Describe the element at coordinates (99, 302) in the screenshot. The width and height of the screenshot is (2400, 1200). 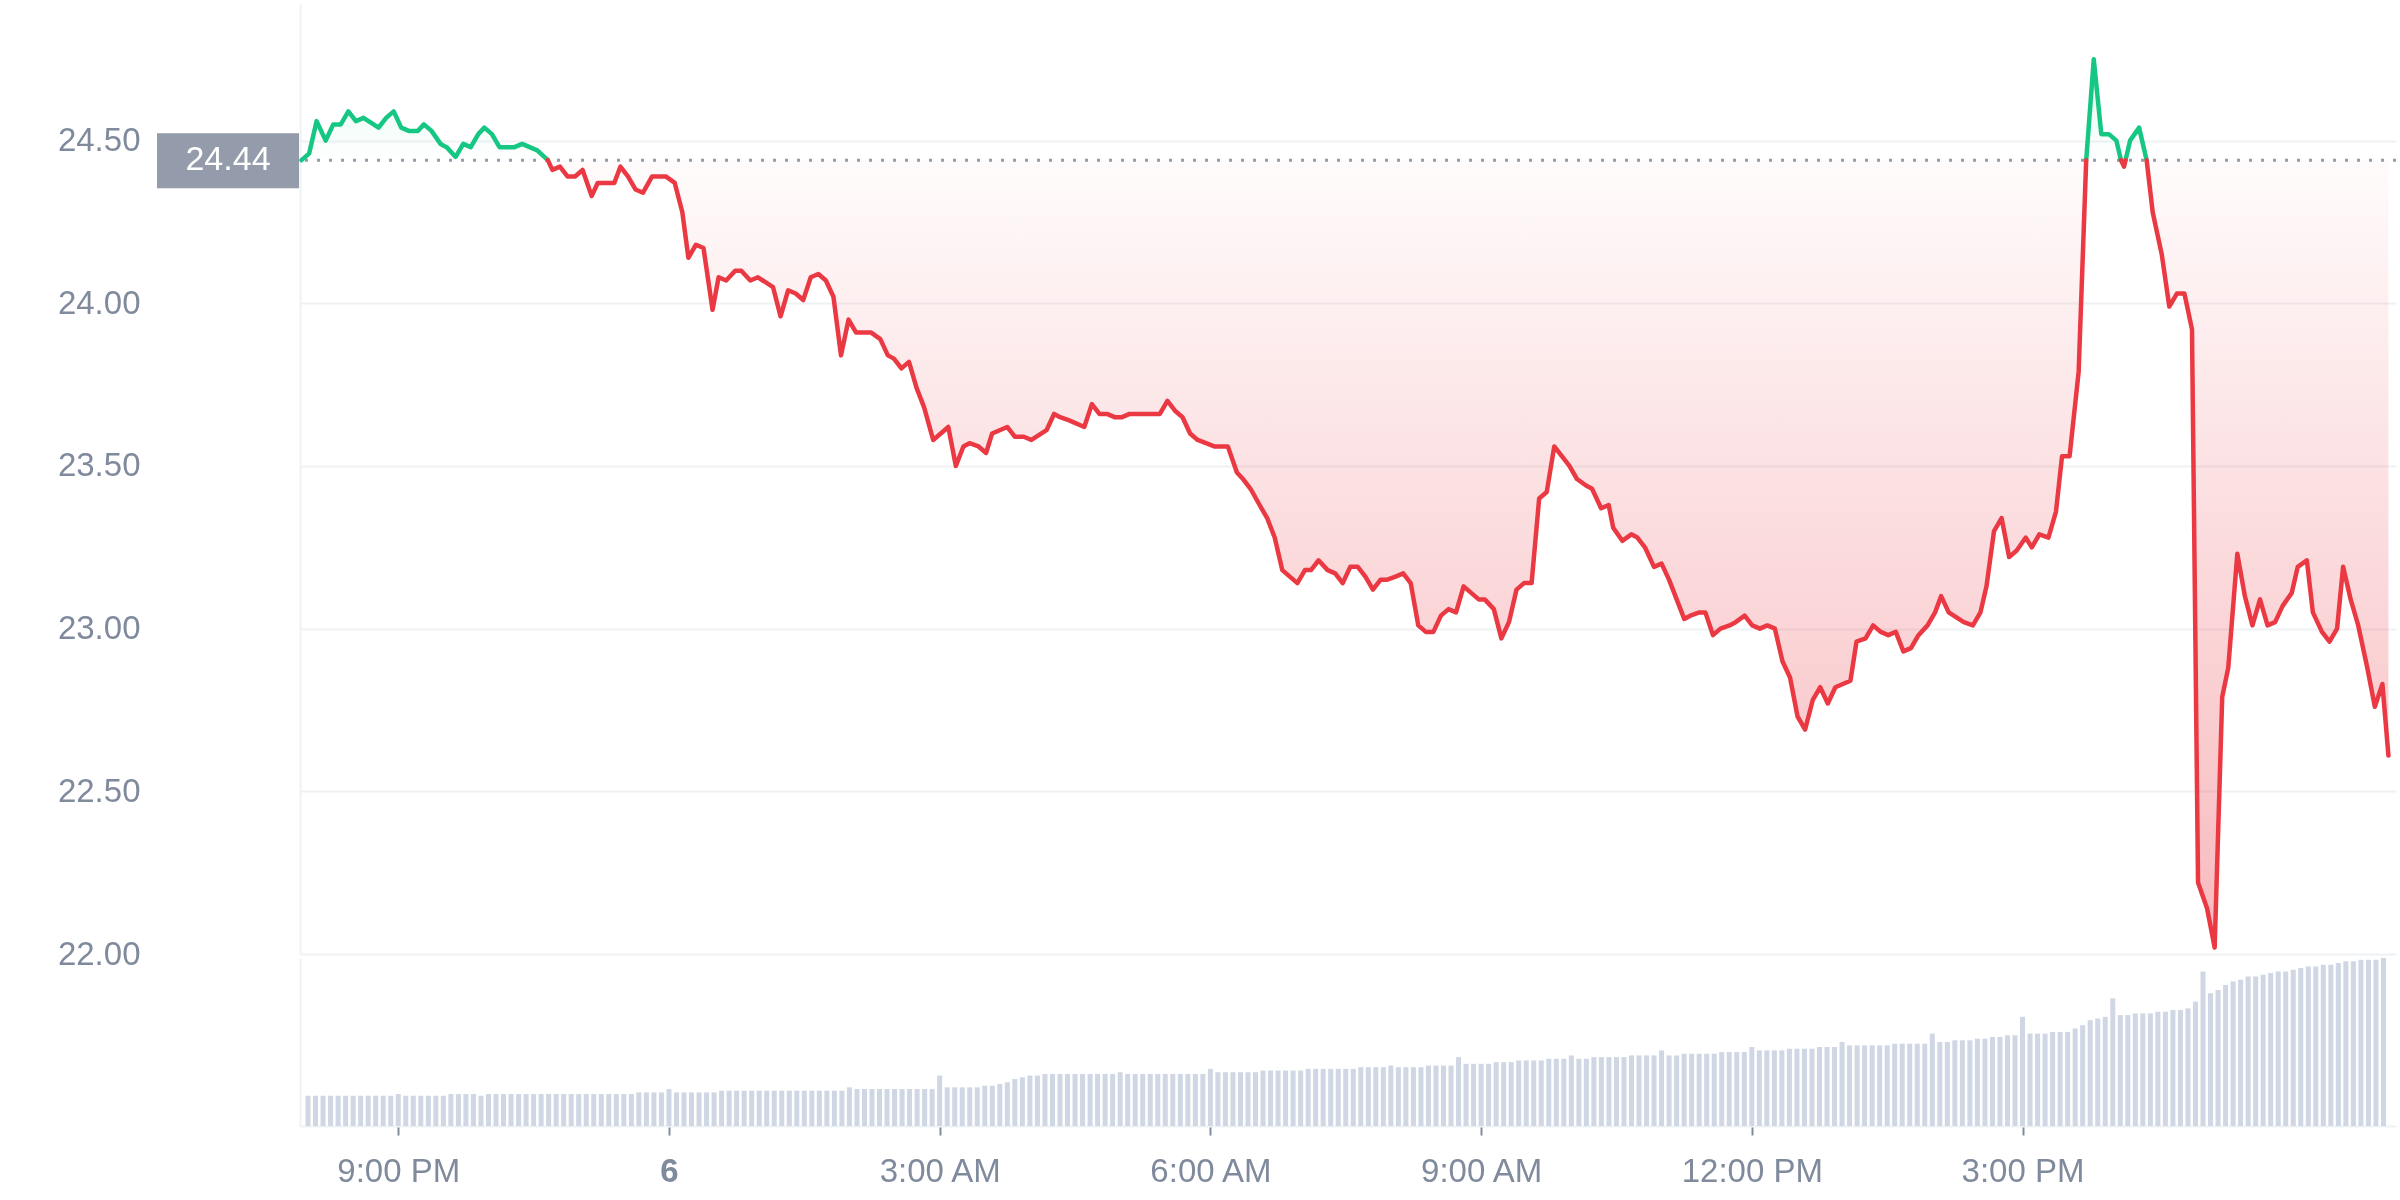
I see `y-tick-label: 24.00` at that location.